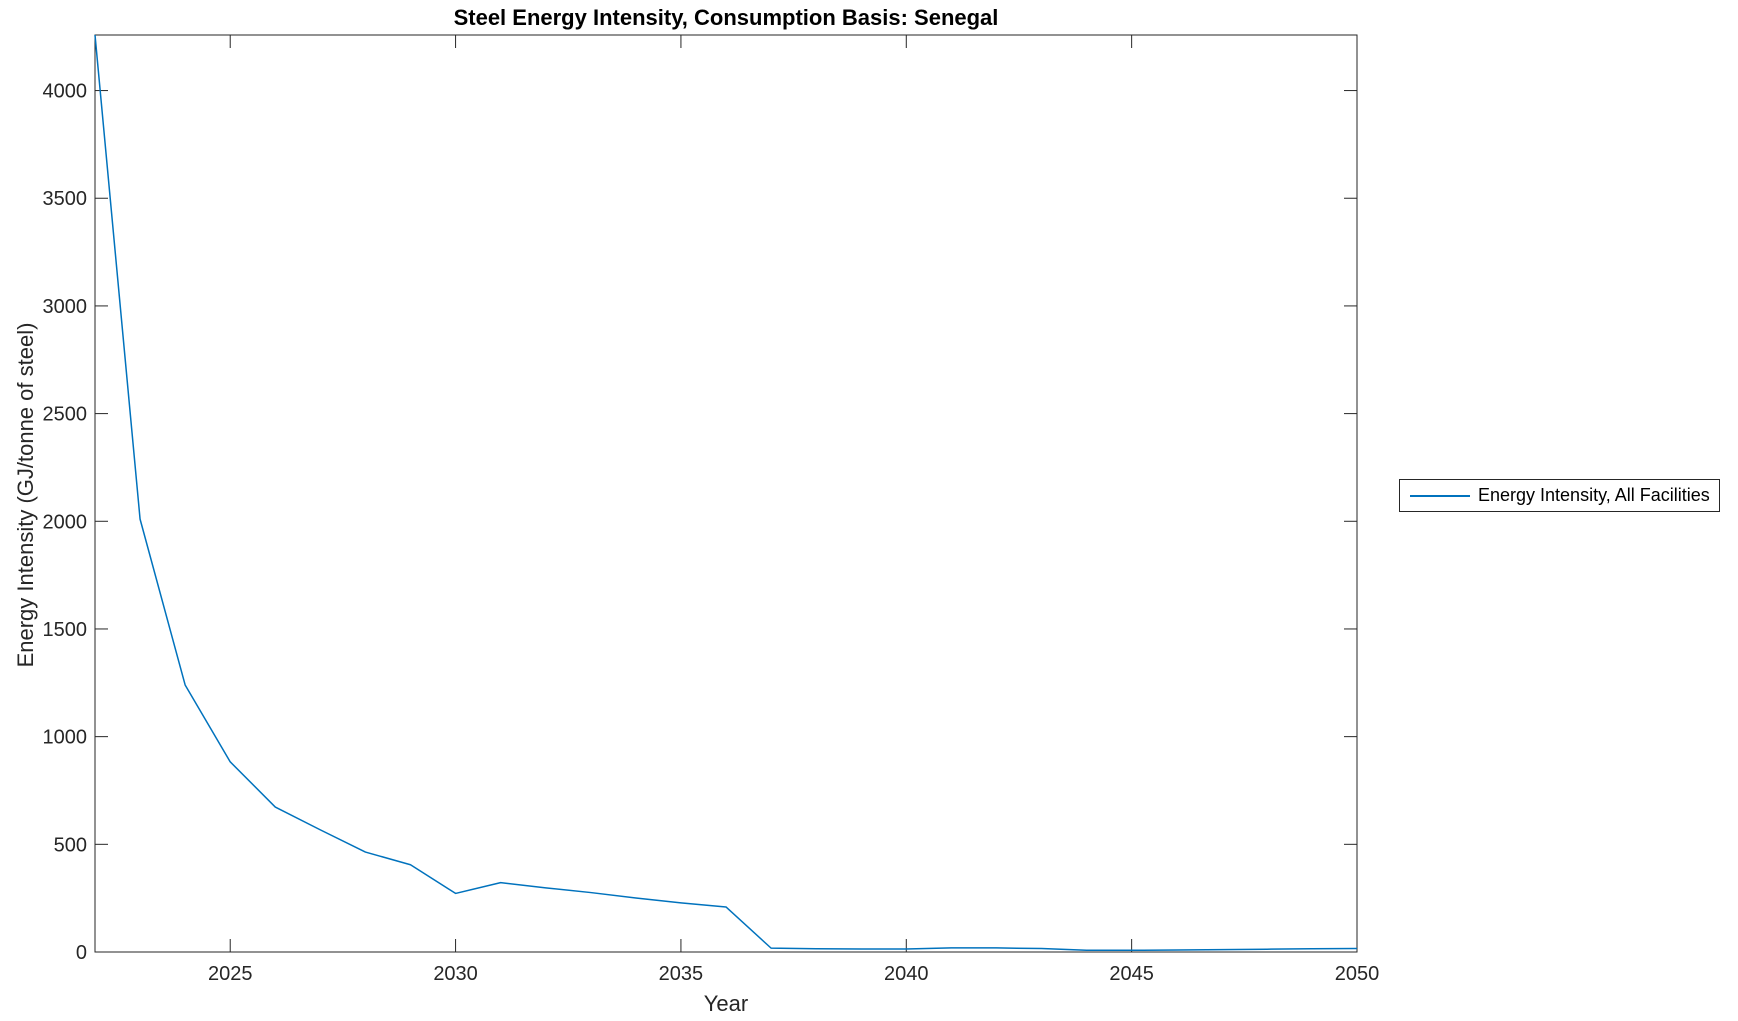  What do you see at coordinates (1440, 495) in the screenshot?
I see `legend-line-sample` at bounding box center [1440, 495].